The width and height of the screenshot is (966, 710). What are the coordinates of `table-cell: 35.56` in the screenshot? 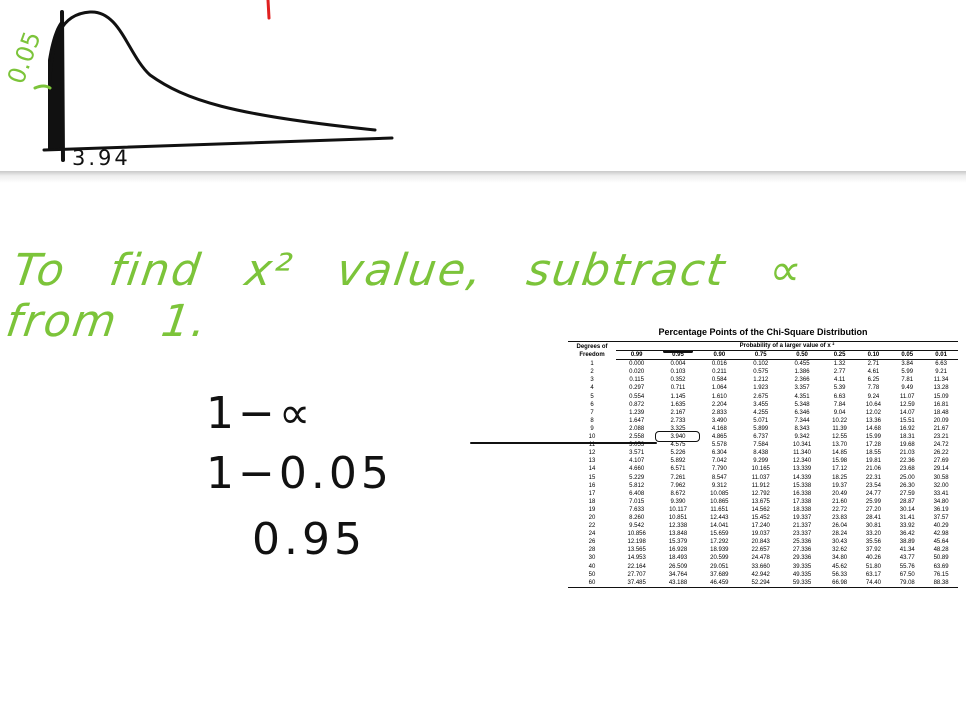 It's located at (873, 542).